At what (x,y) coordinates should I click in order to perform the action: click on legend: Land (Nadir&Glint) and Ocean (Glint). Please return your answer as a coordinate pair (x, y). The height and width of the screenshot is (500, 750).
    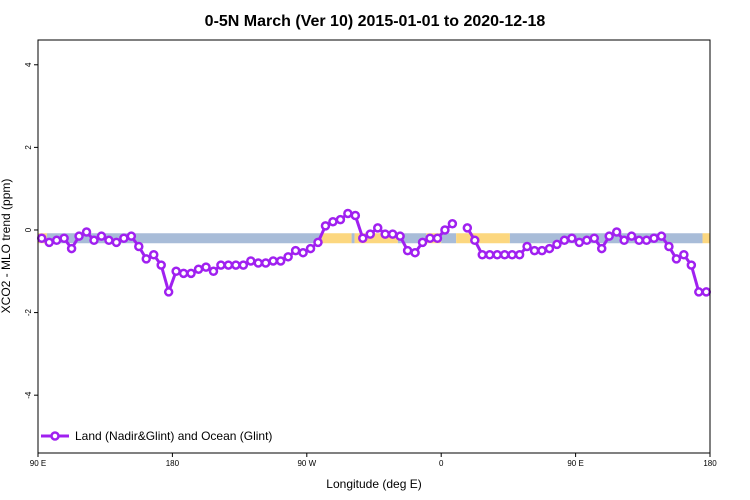
    Looking at the image, I should click on (156, 436).